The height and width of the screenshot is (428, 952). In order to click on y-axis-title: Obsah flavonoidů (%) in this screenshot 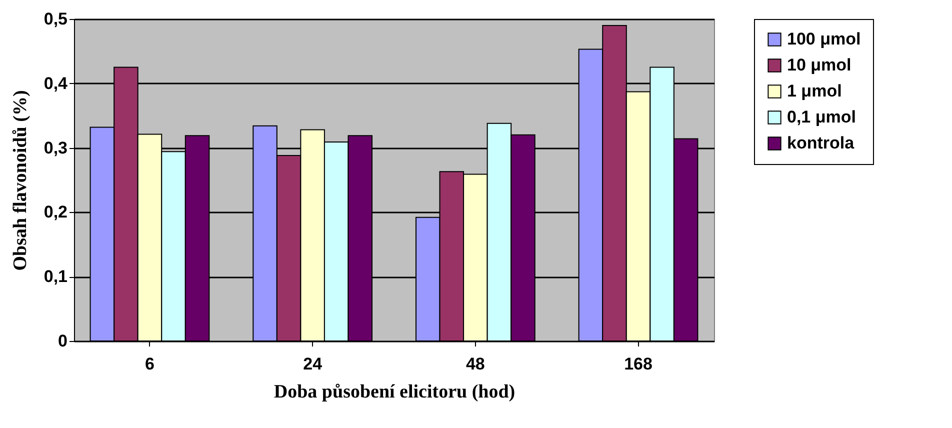, I will do `click(20, 180)`.